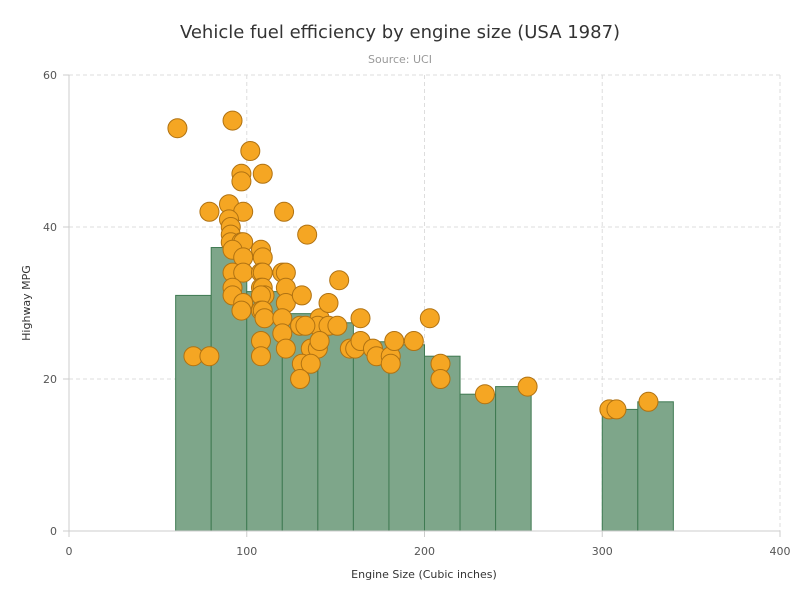 This screenshot has width=800, height=600. I want to click on y-tick-label: 20, so click(50, 379).